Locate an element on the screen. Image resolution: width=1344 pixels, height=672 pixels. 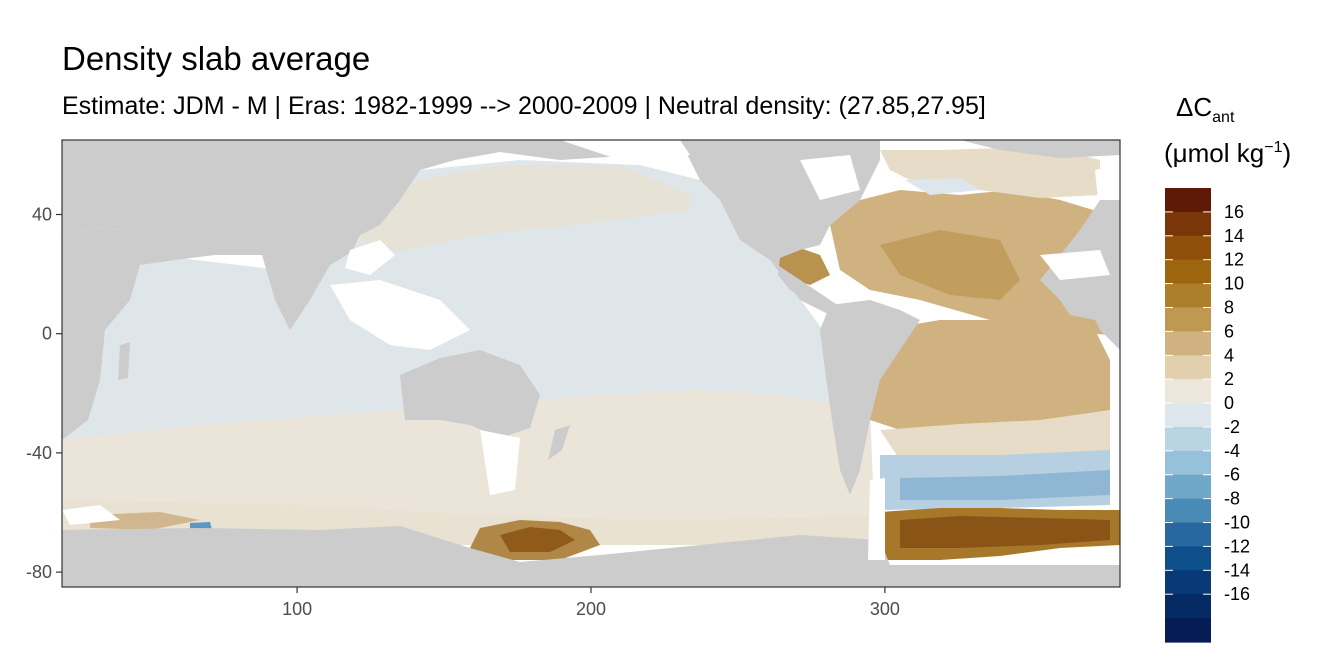
y-tick-label: -80 is located at coordinates (39, 572).